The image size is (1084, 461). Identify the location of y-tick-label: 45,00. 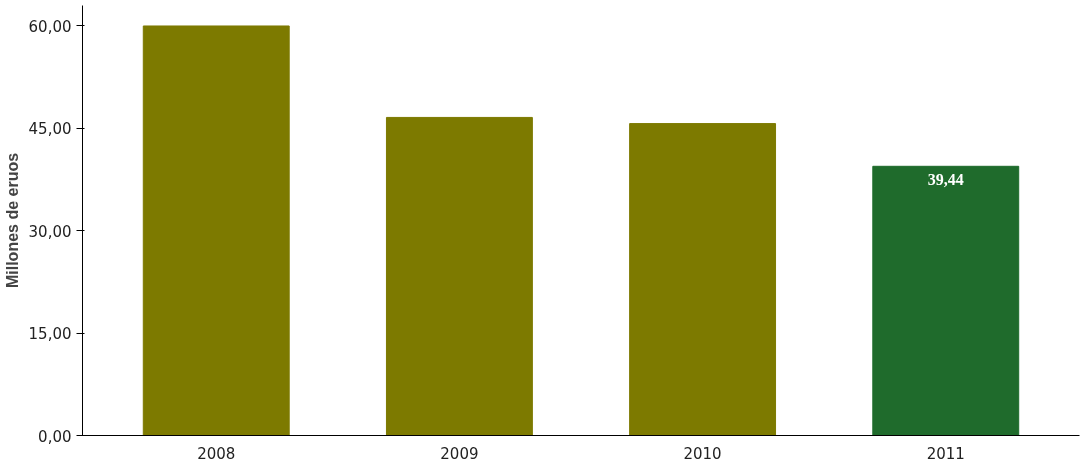
(50, 129).